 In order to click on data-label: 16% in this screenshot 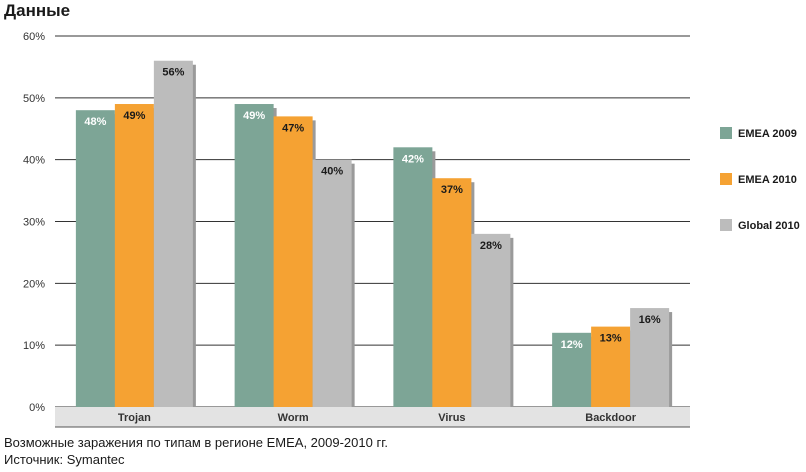, I will do `click(650, 320)`.